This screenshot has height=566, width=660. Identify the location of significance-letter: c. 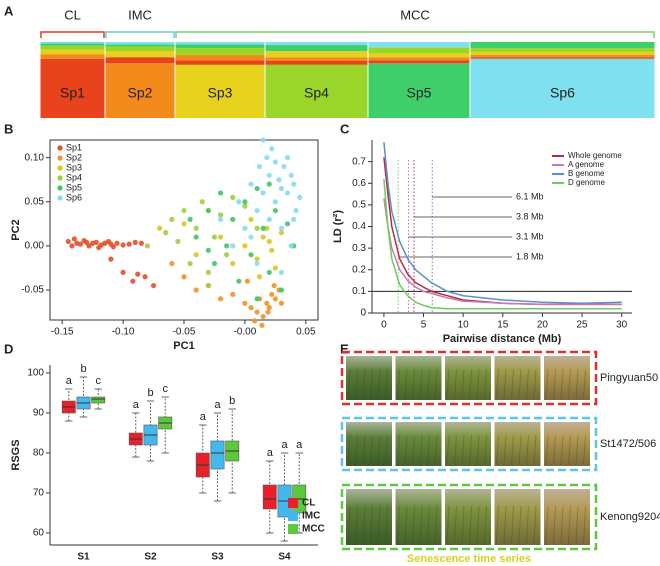
(98, 381).